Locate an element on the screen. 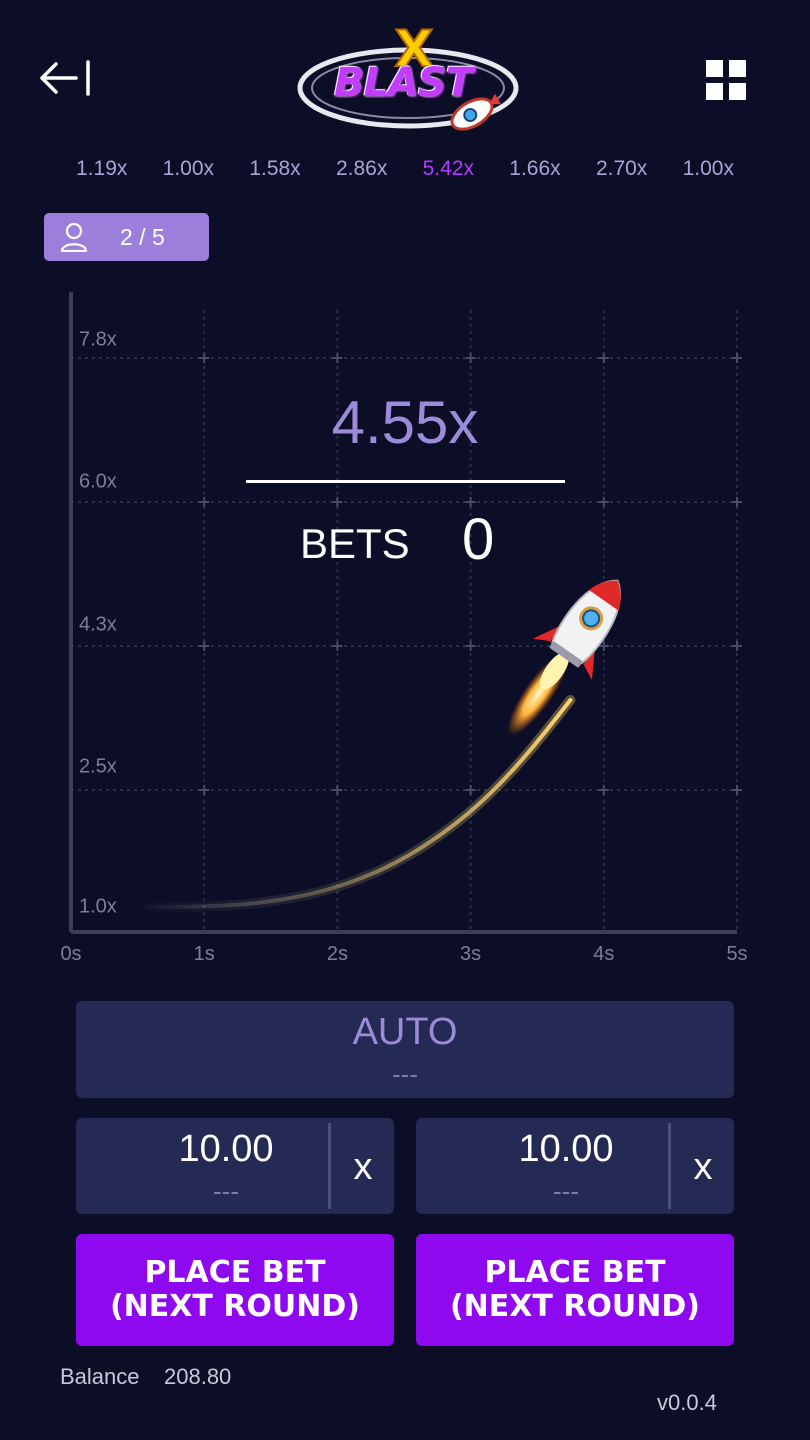 The height and width of the screenshot is (1440, 810). players-badge: 2 / 5 is located at coordinates (126, 237).